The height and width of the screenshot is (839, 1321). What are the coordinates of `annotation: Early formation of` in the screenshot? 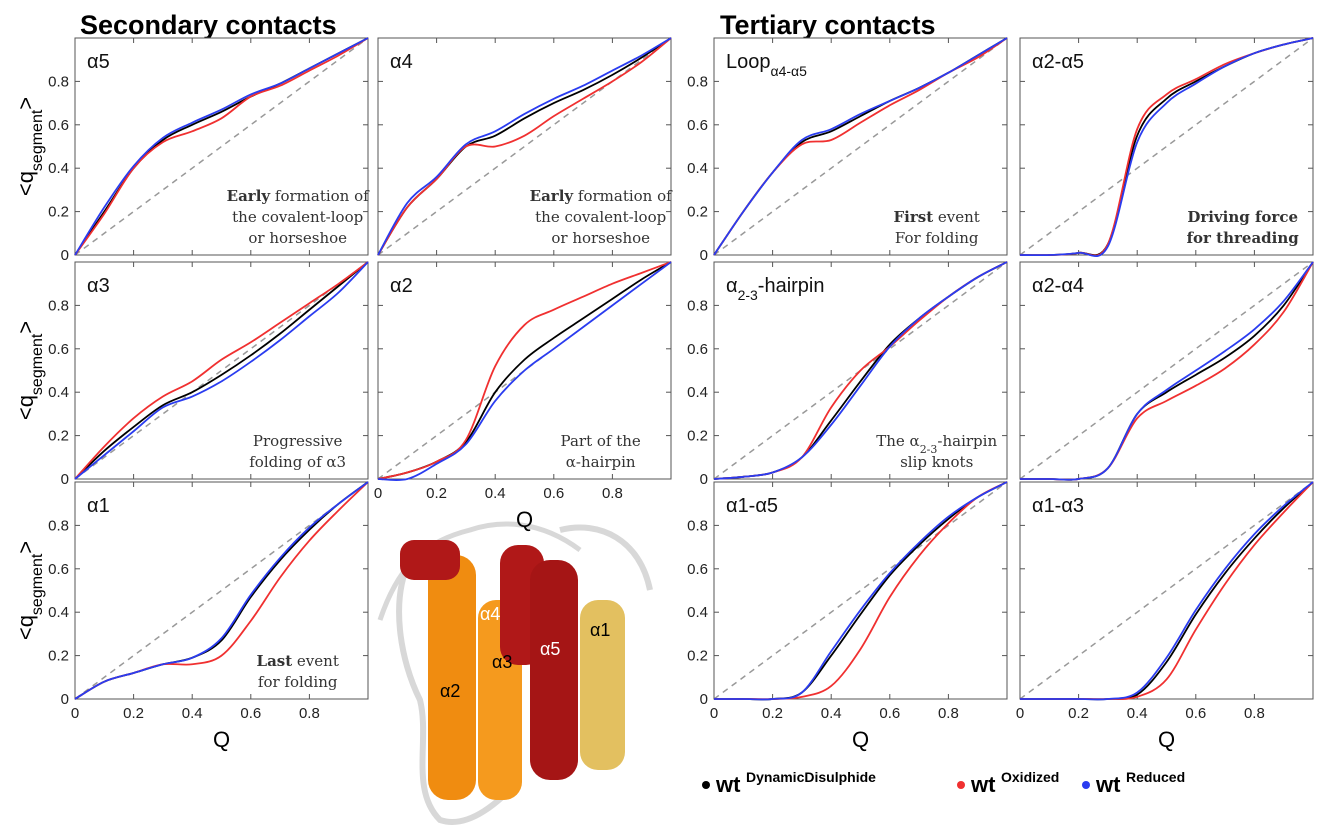 It's located at (601, 196).